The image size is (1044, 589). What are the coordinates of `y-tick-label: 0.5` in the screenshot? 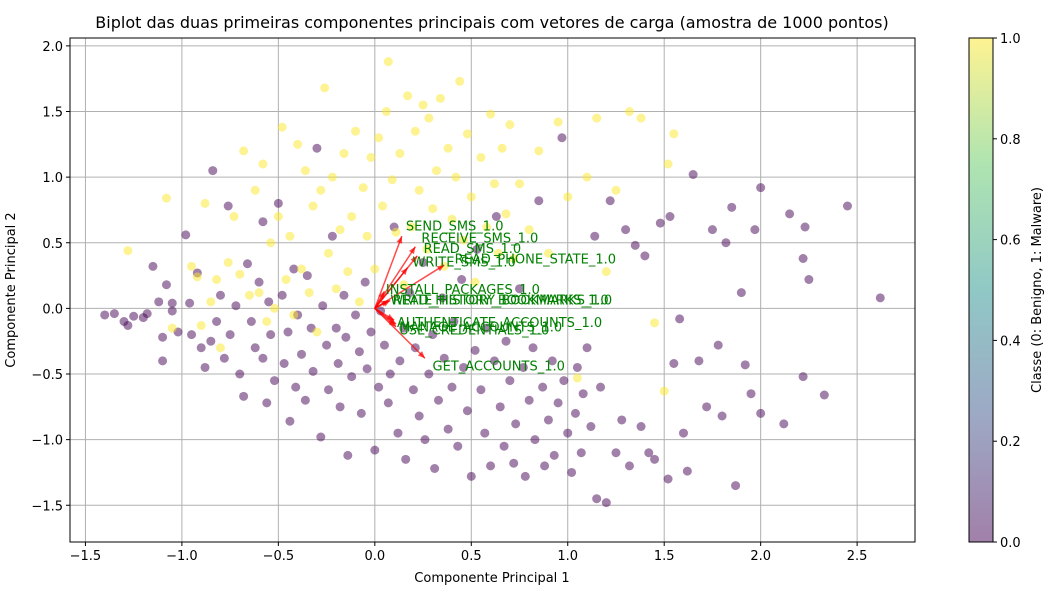 It's located at (52, 244).